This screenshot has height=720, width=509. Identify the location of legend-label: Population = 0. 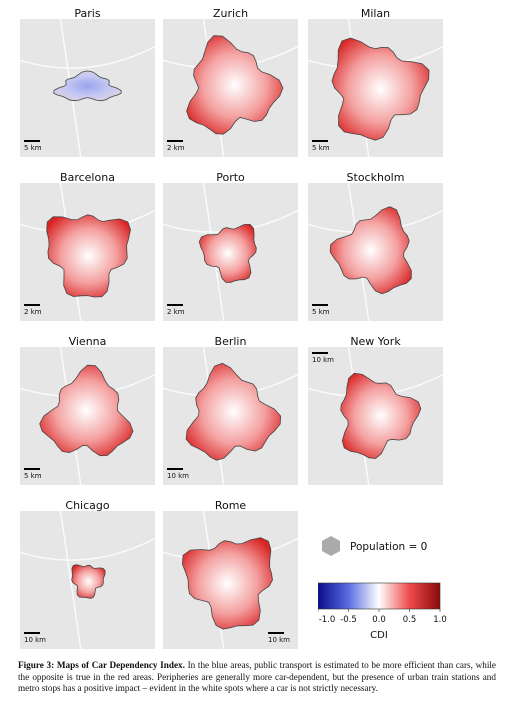
(388, 547).